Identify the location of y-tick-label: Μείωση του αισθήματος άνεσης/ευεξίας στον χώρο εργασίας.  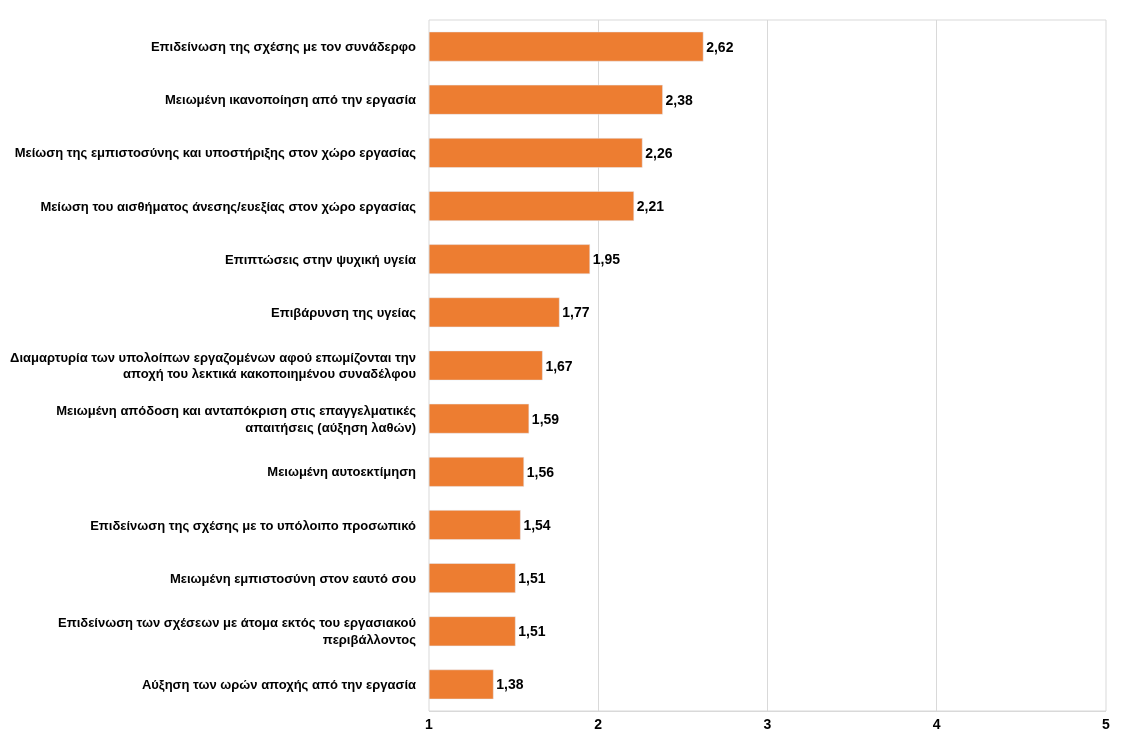
(228, 206).